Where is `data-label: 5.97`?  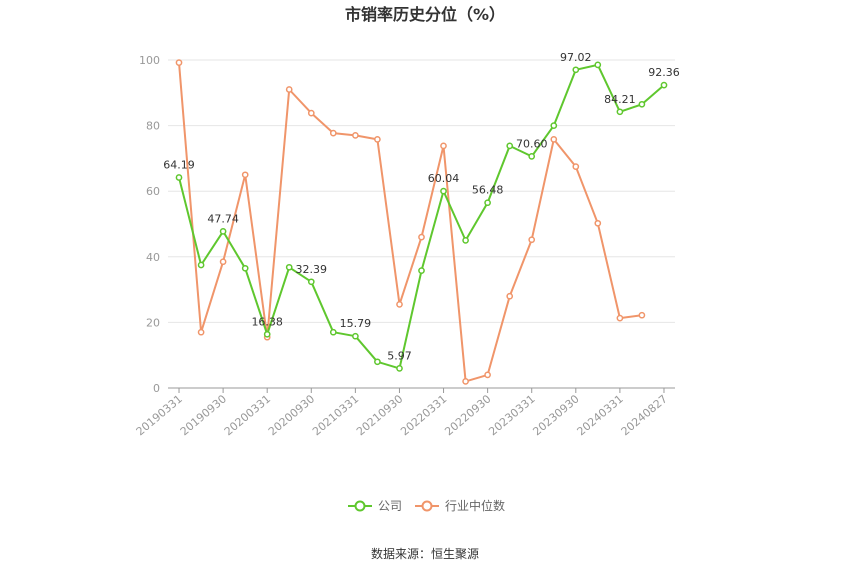
data-label: 5.97 is located at coordinates (399, 355).